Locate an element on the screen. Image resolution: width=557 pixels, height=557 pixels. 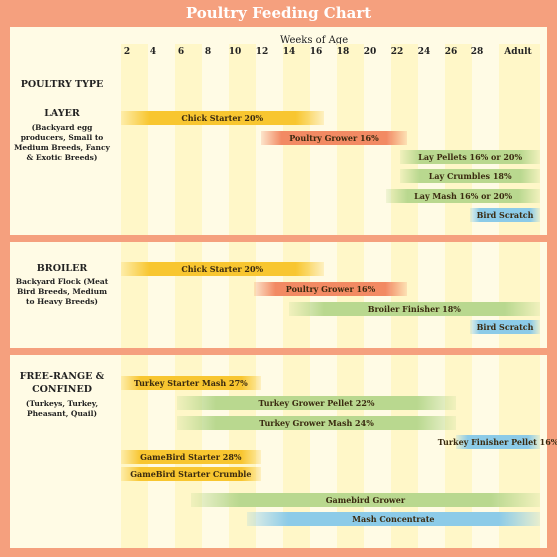
feed-bar: GameBird Starter Crumble is located at coordinates (191, 474).